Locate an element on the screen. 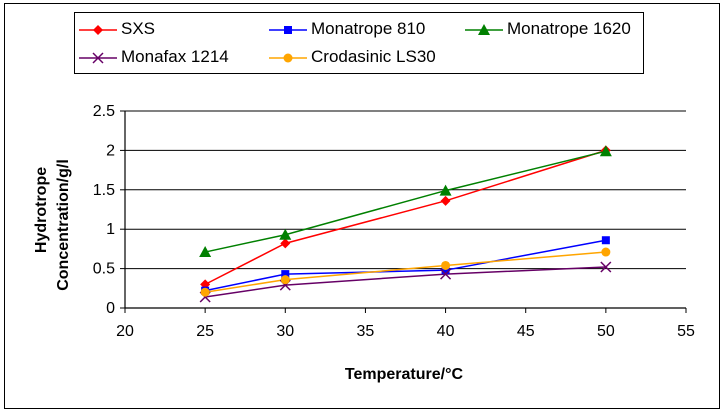 Image resolution: width=725 pixels, height=414 pixels. x-tick-label: 30 is located at coordinates (285, 331).